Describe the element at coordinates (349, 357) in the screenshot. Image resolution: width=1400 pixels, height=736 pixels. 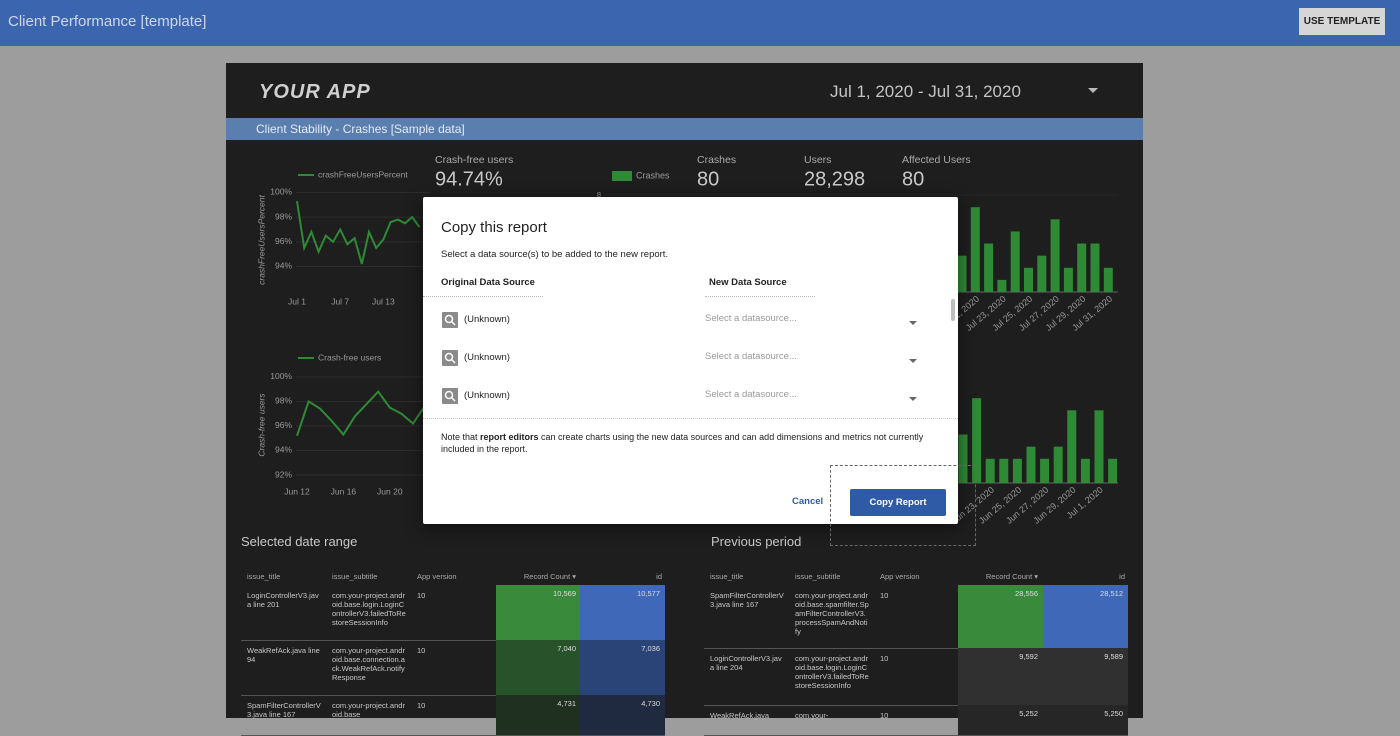
I see `legend-label: Crash-free users` at that location.